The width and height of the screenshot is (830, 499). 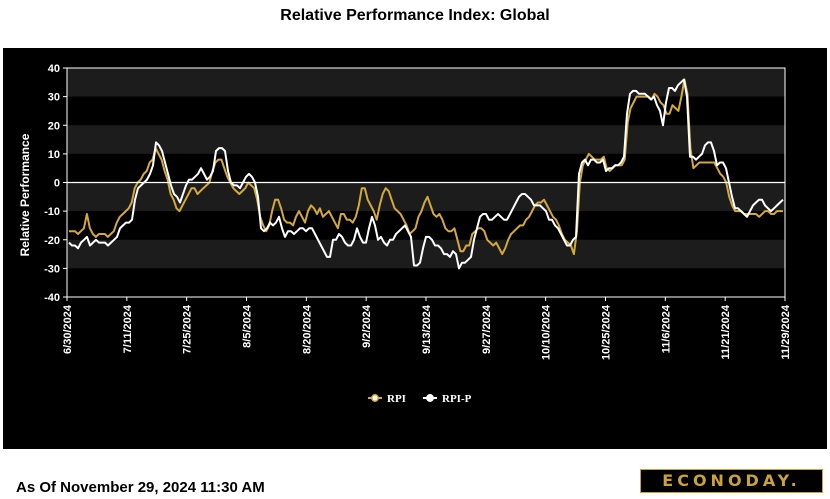 I want to click on y-tick-label: -30, so click(x=52, y=269).